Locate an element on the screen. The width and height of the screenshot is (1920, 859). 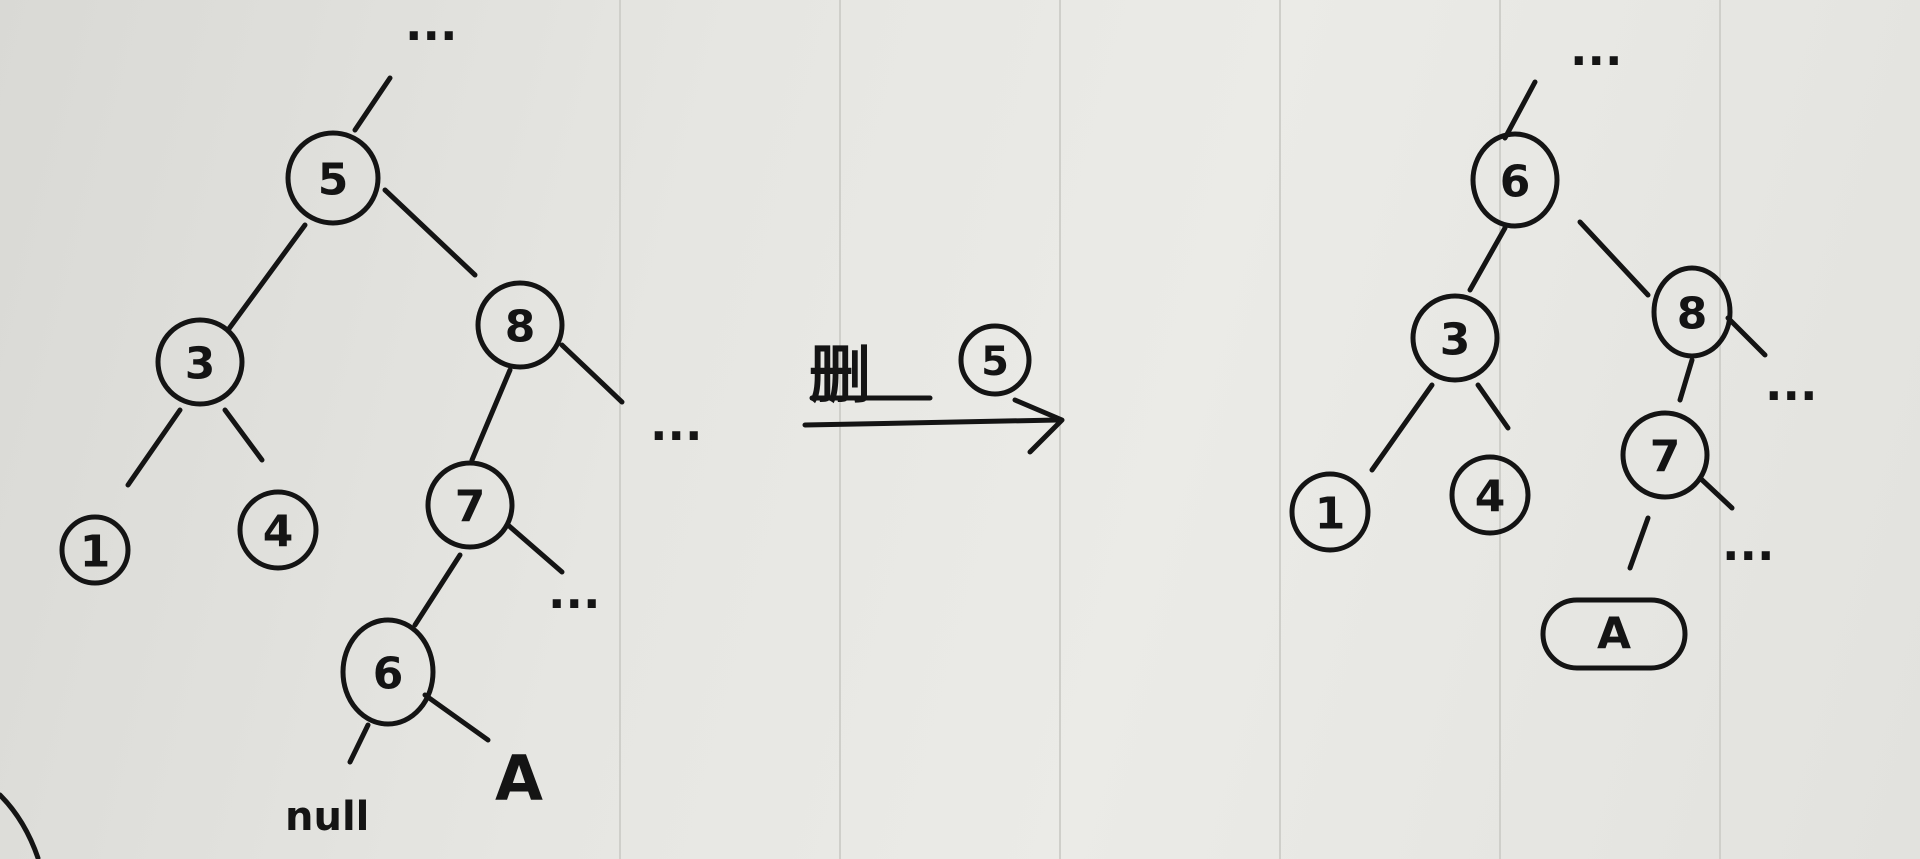
right-node-6: 6 is located at coordinates (1515, 180).